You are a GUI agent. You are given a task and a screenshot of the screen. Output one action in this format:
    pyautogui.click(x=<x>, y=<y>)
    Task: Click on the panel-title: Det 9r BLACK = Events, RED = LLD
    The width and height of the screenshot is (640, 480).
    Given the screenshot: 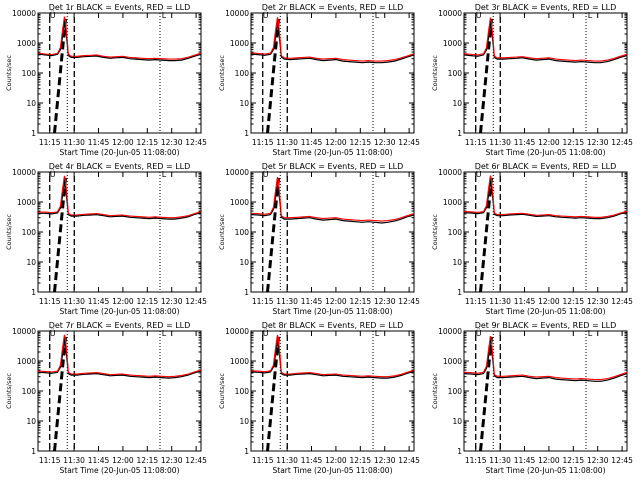 What is the action you would take?
    pyautogui.click(x=546, y=325)
    